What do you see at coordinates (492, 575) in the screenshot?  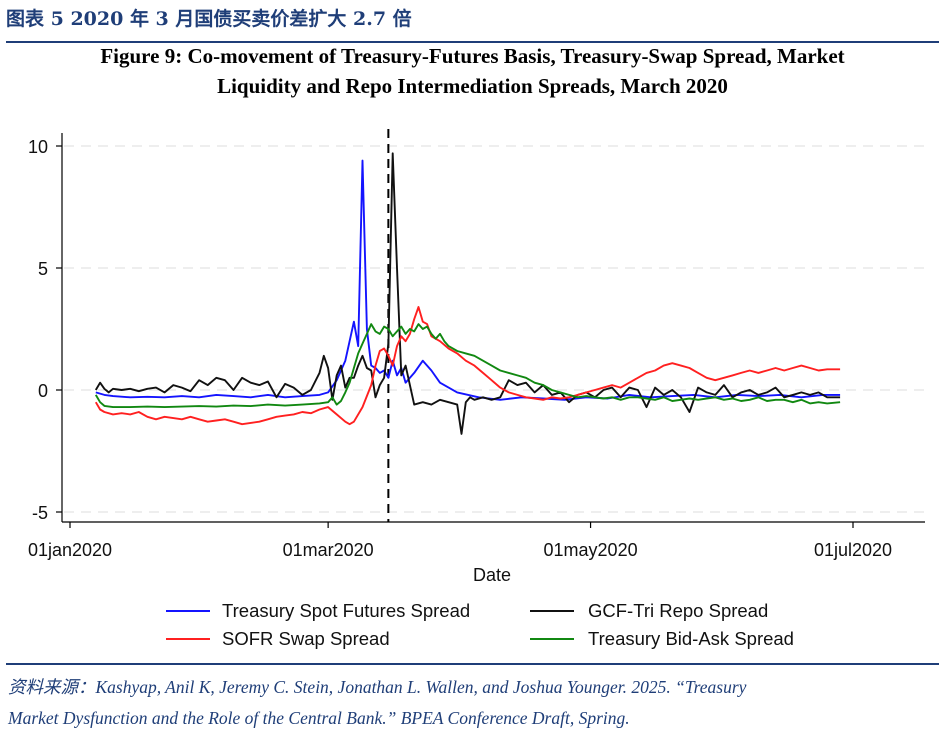 I see `x-axis-label: Date` at bounding box center [492, 575].